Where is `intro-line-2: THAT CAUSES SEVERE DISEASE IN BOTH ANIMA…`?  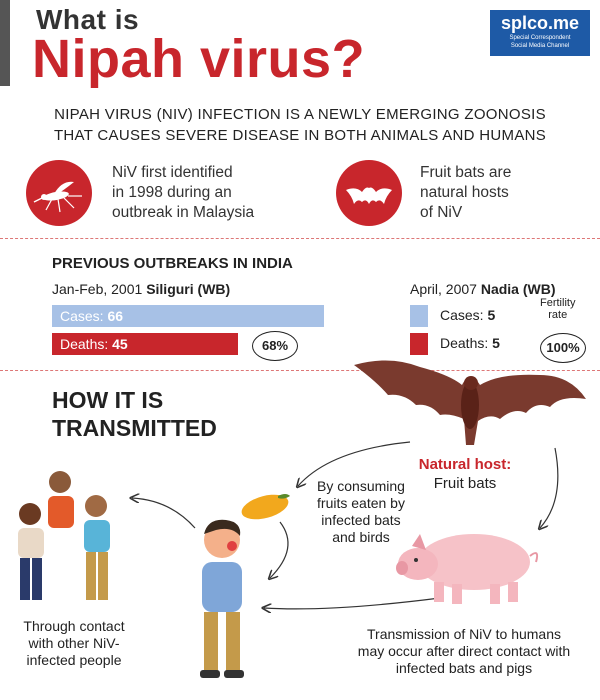 intro-line-2: THAT CAUSES SEVERE DISEASE IN BOTH ANIMA… is located at coordinates (300, 135).